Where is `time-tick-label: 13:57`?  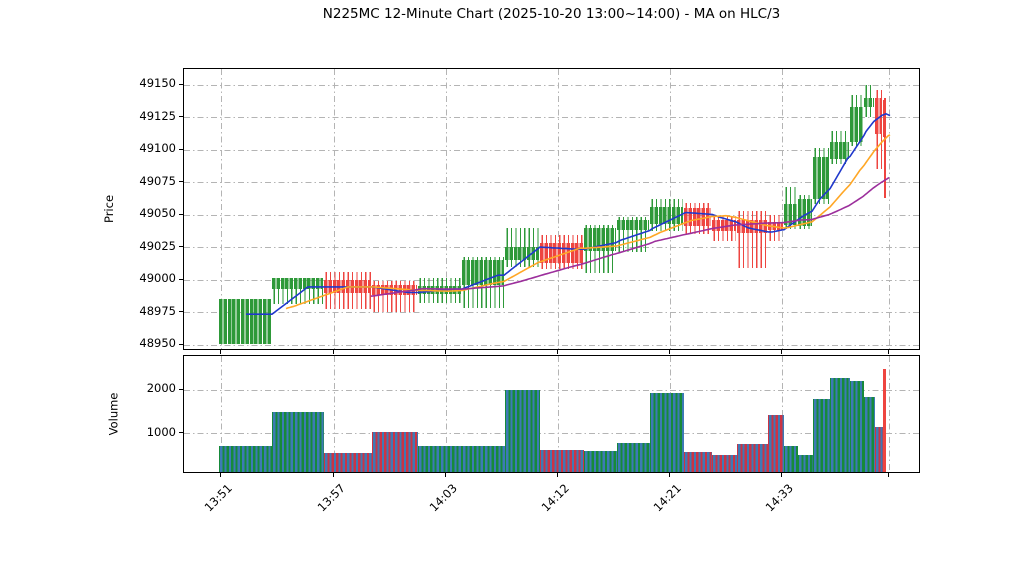
time-tick-label: 13:57 is located at coordinates (331, 498).